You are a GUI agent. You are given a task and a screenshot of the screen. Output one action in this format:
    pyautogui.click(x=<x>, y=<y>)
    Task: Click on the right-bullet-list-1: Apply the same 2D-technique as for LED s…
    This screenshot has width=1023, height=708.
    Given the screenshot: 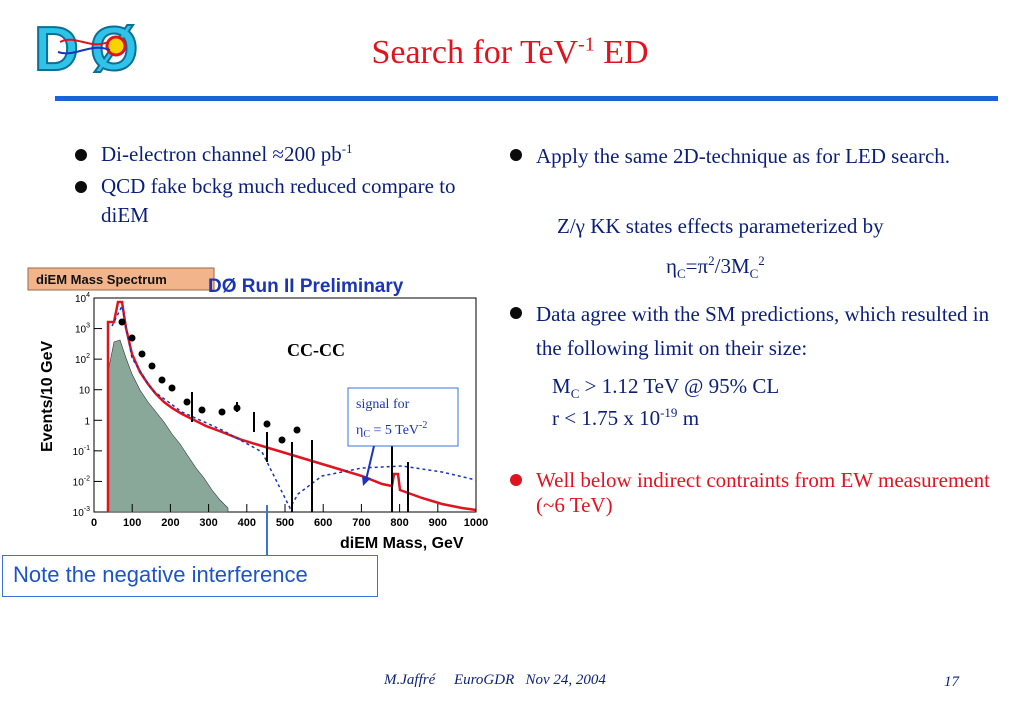 What is the action you would take?
    pyautogui.click(x=760, y=157)
    